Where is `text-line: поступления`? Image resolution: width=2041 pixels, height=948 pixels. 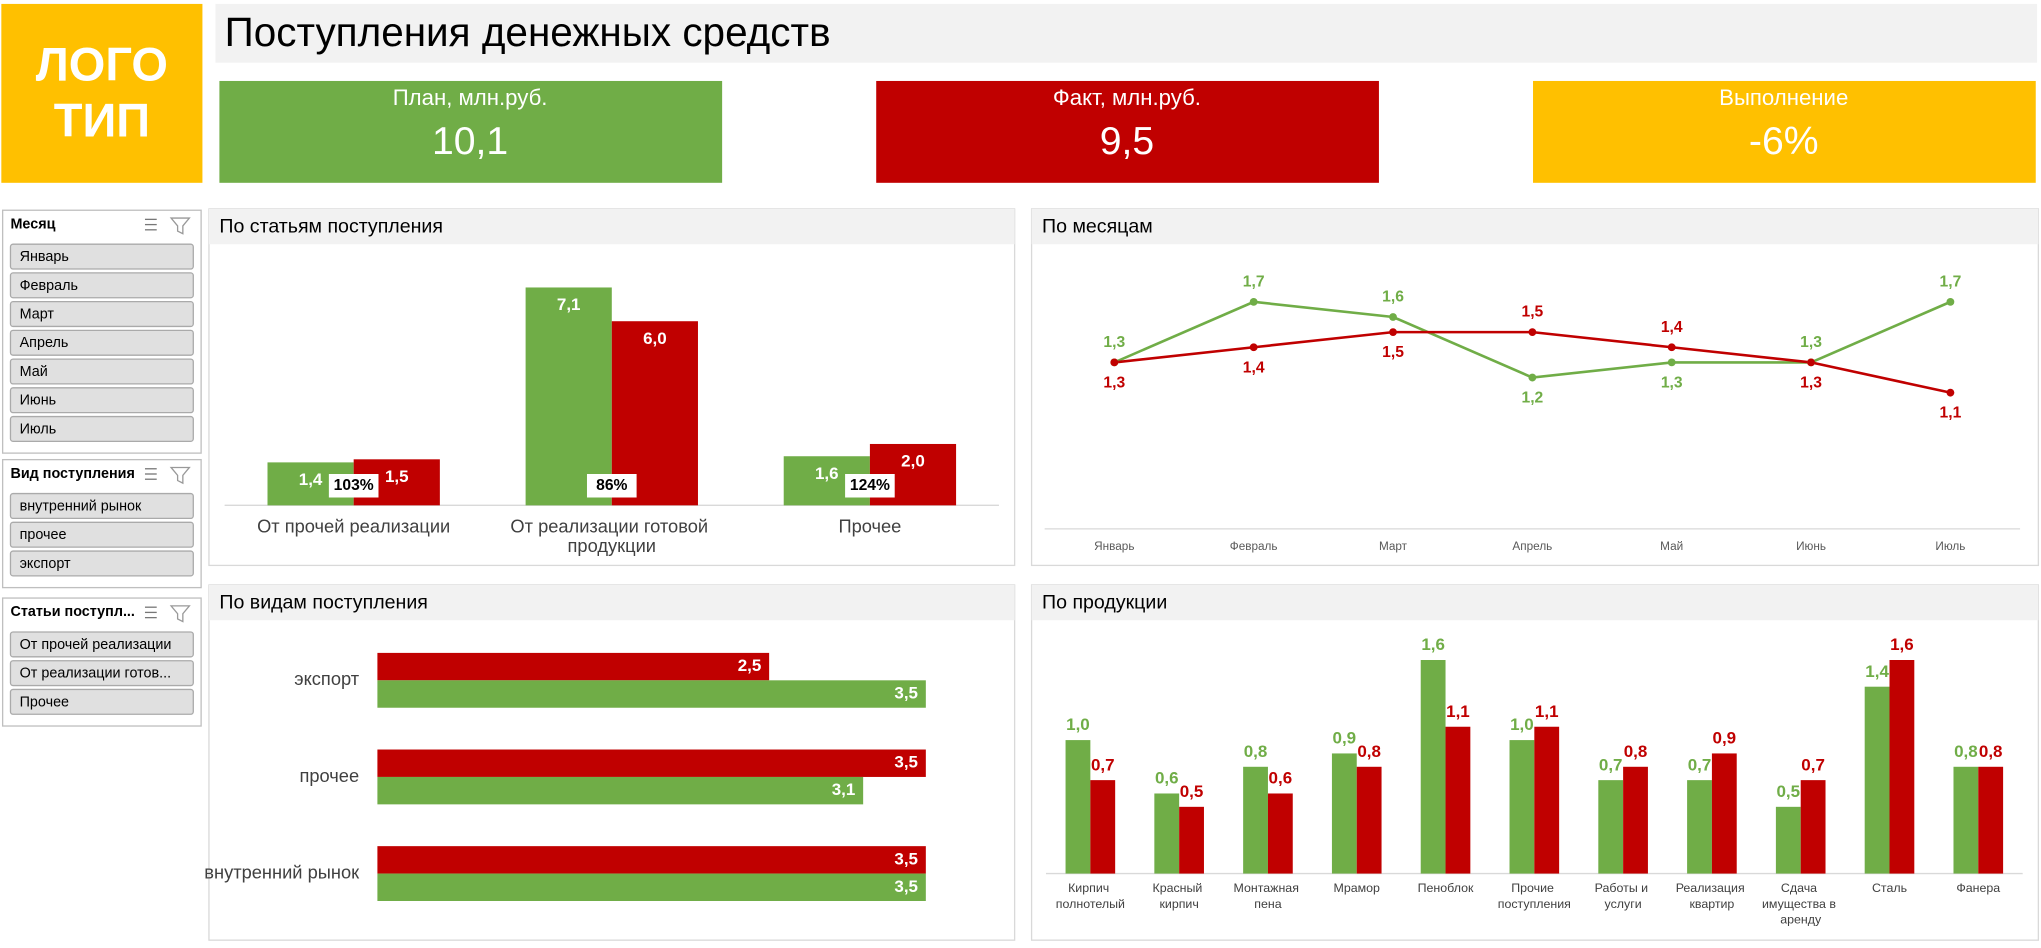 text-line: поступления is located at coordinates (1534, 904).